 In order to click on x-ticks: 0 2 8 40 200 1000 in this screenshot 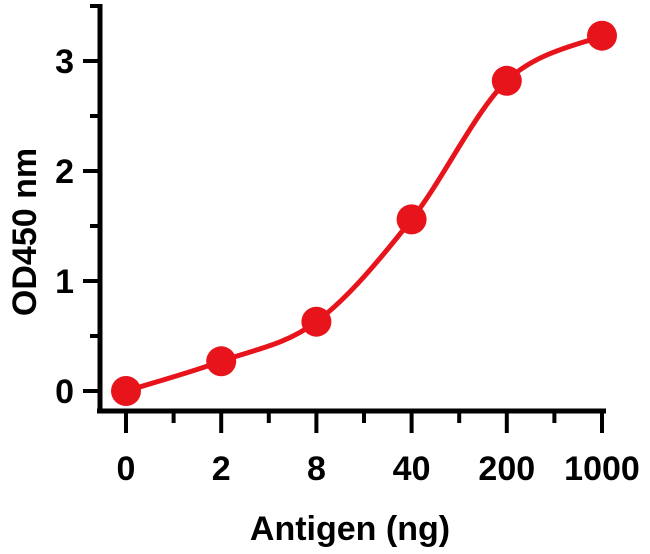, I will do `click(378, 449)`.